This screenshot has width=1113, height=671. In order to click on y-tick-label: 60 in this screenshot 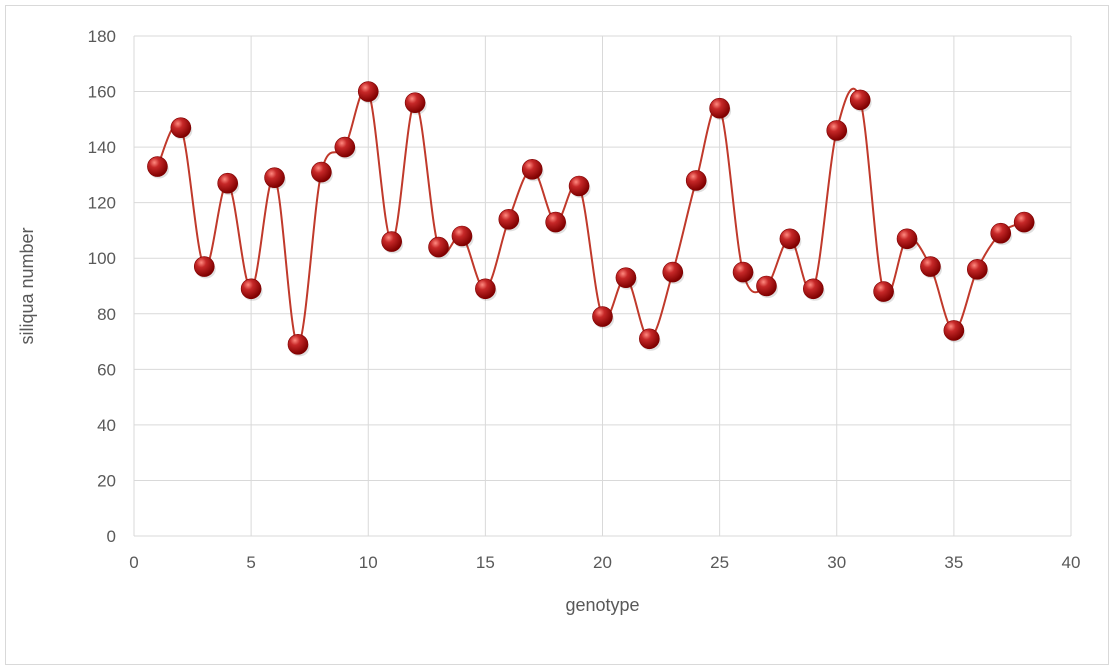, I will do `click(106, 369)`.